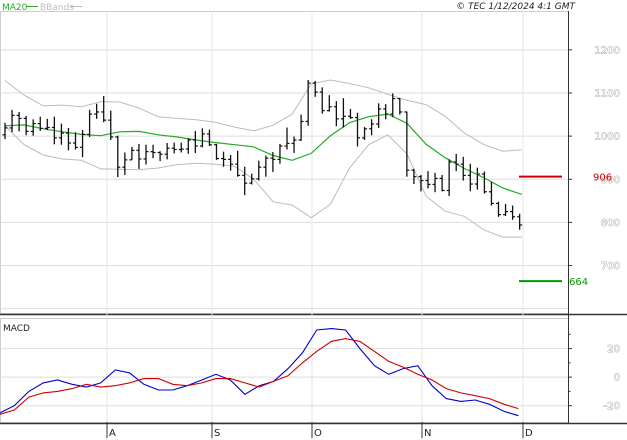 The image size is (627, 440). Describe the element at coordinates (610, 180) in the screenshot. I see `price-tick-label: 900` at that location.